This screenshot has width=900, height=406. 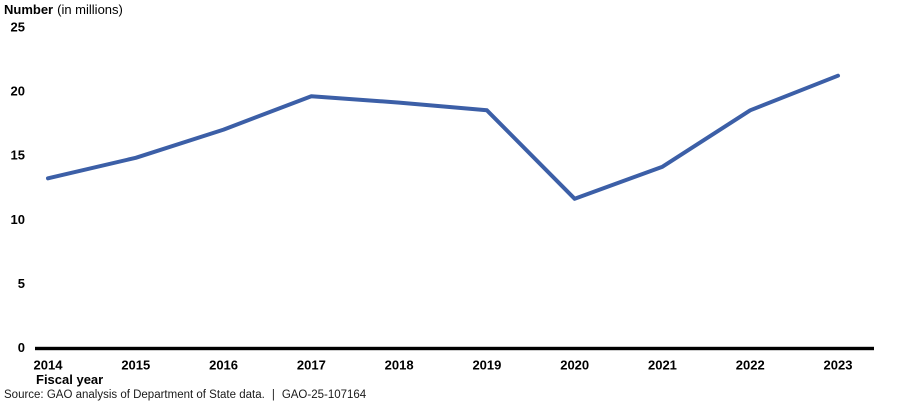 I want to click on y-tick-label: 15, so click(x=18, y=155).